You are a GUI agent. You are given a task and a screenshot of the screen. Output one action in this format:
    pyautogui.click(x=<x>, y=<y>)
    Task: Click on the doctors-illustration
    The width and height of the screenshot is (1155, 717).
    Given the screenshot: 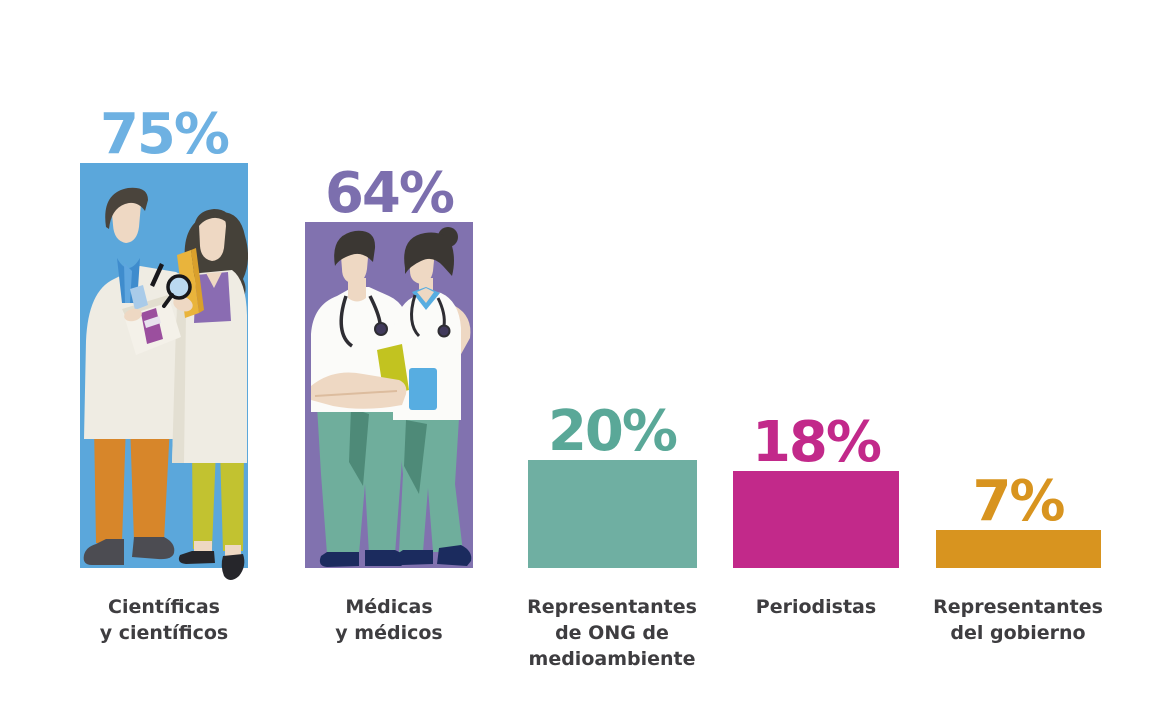 What is the action you would take?
    pyautogui.click(x=389, y=395)
    